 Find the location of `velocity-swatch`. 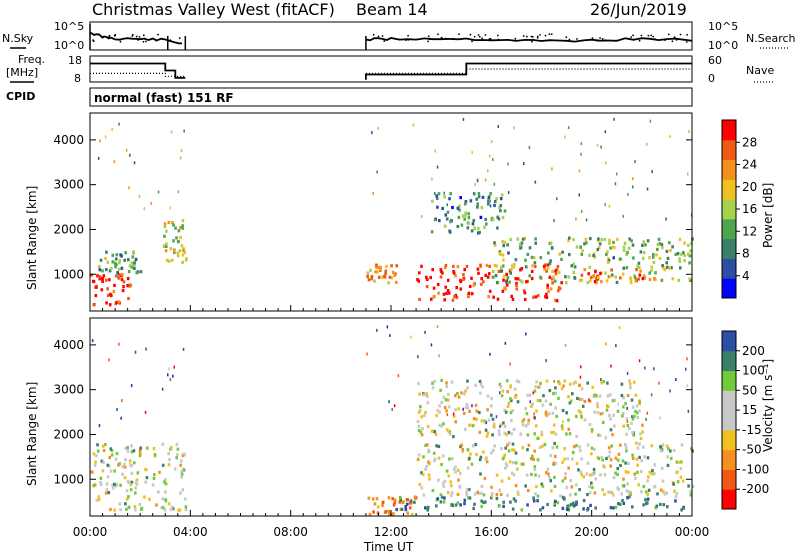

velocity-swatch is located at coordinates (729, 499).